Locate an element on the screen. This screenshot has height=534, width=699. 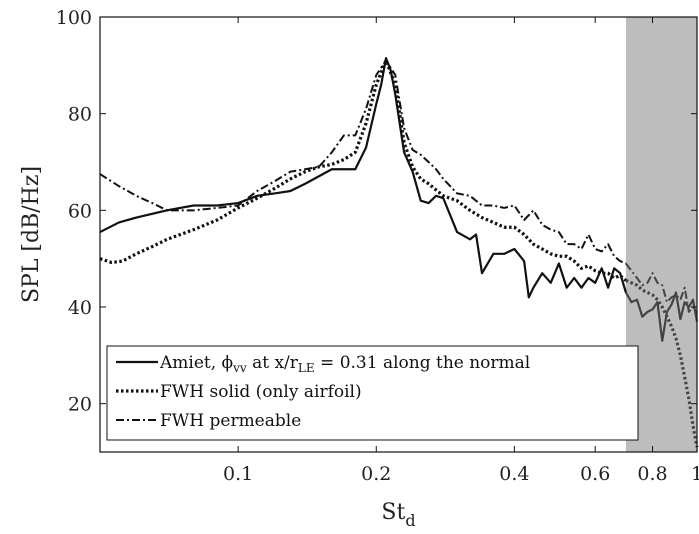
legend-label-fwh-solid: FWH solid (only airfoil) is located at coordinates (261, 392).